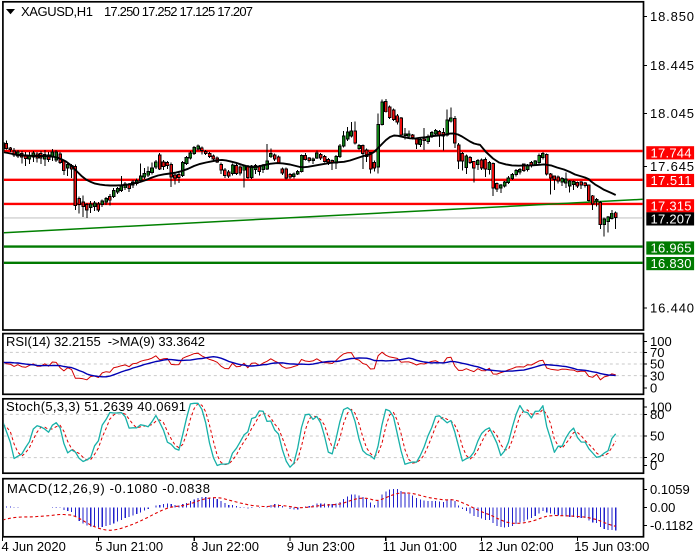 The width and height of the screenshot is (700, 560). Describe the element at coordinates (671, 263) in the screenshot. I see `svg-text: 16.830` at that location.